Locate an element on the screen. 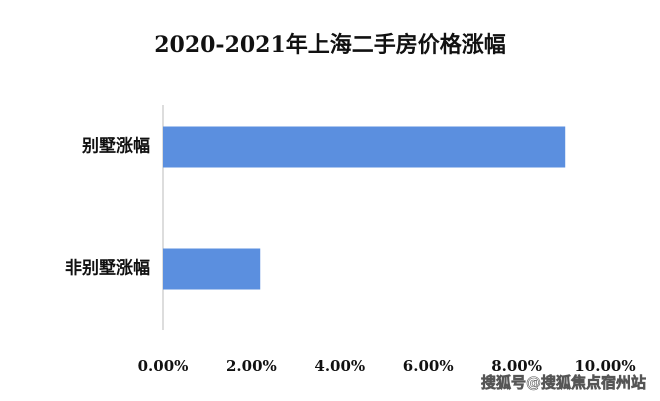  x-tick-label: 10.00% is located at coordinates (604, 366).